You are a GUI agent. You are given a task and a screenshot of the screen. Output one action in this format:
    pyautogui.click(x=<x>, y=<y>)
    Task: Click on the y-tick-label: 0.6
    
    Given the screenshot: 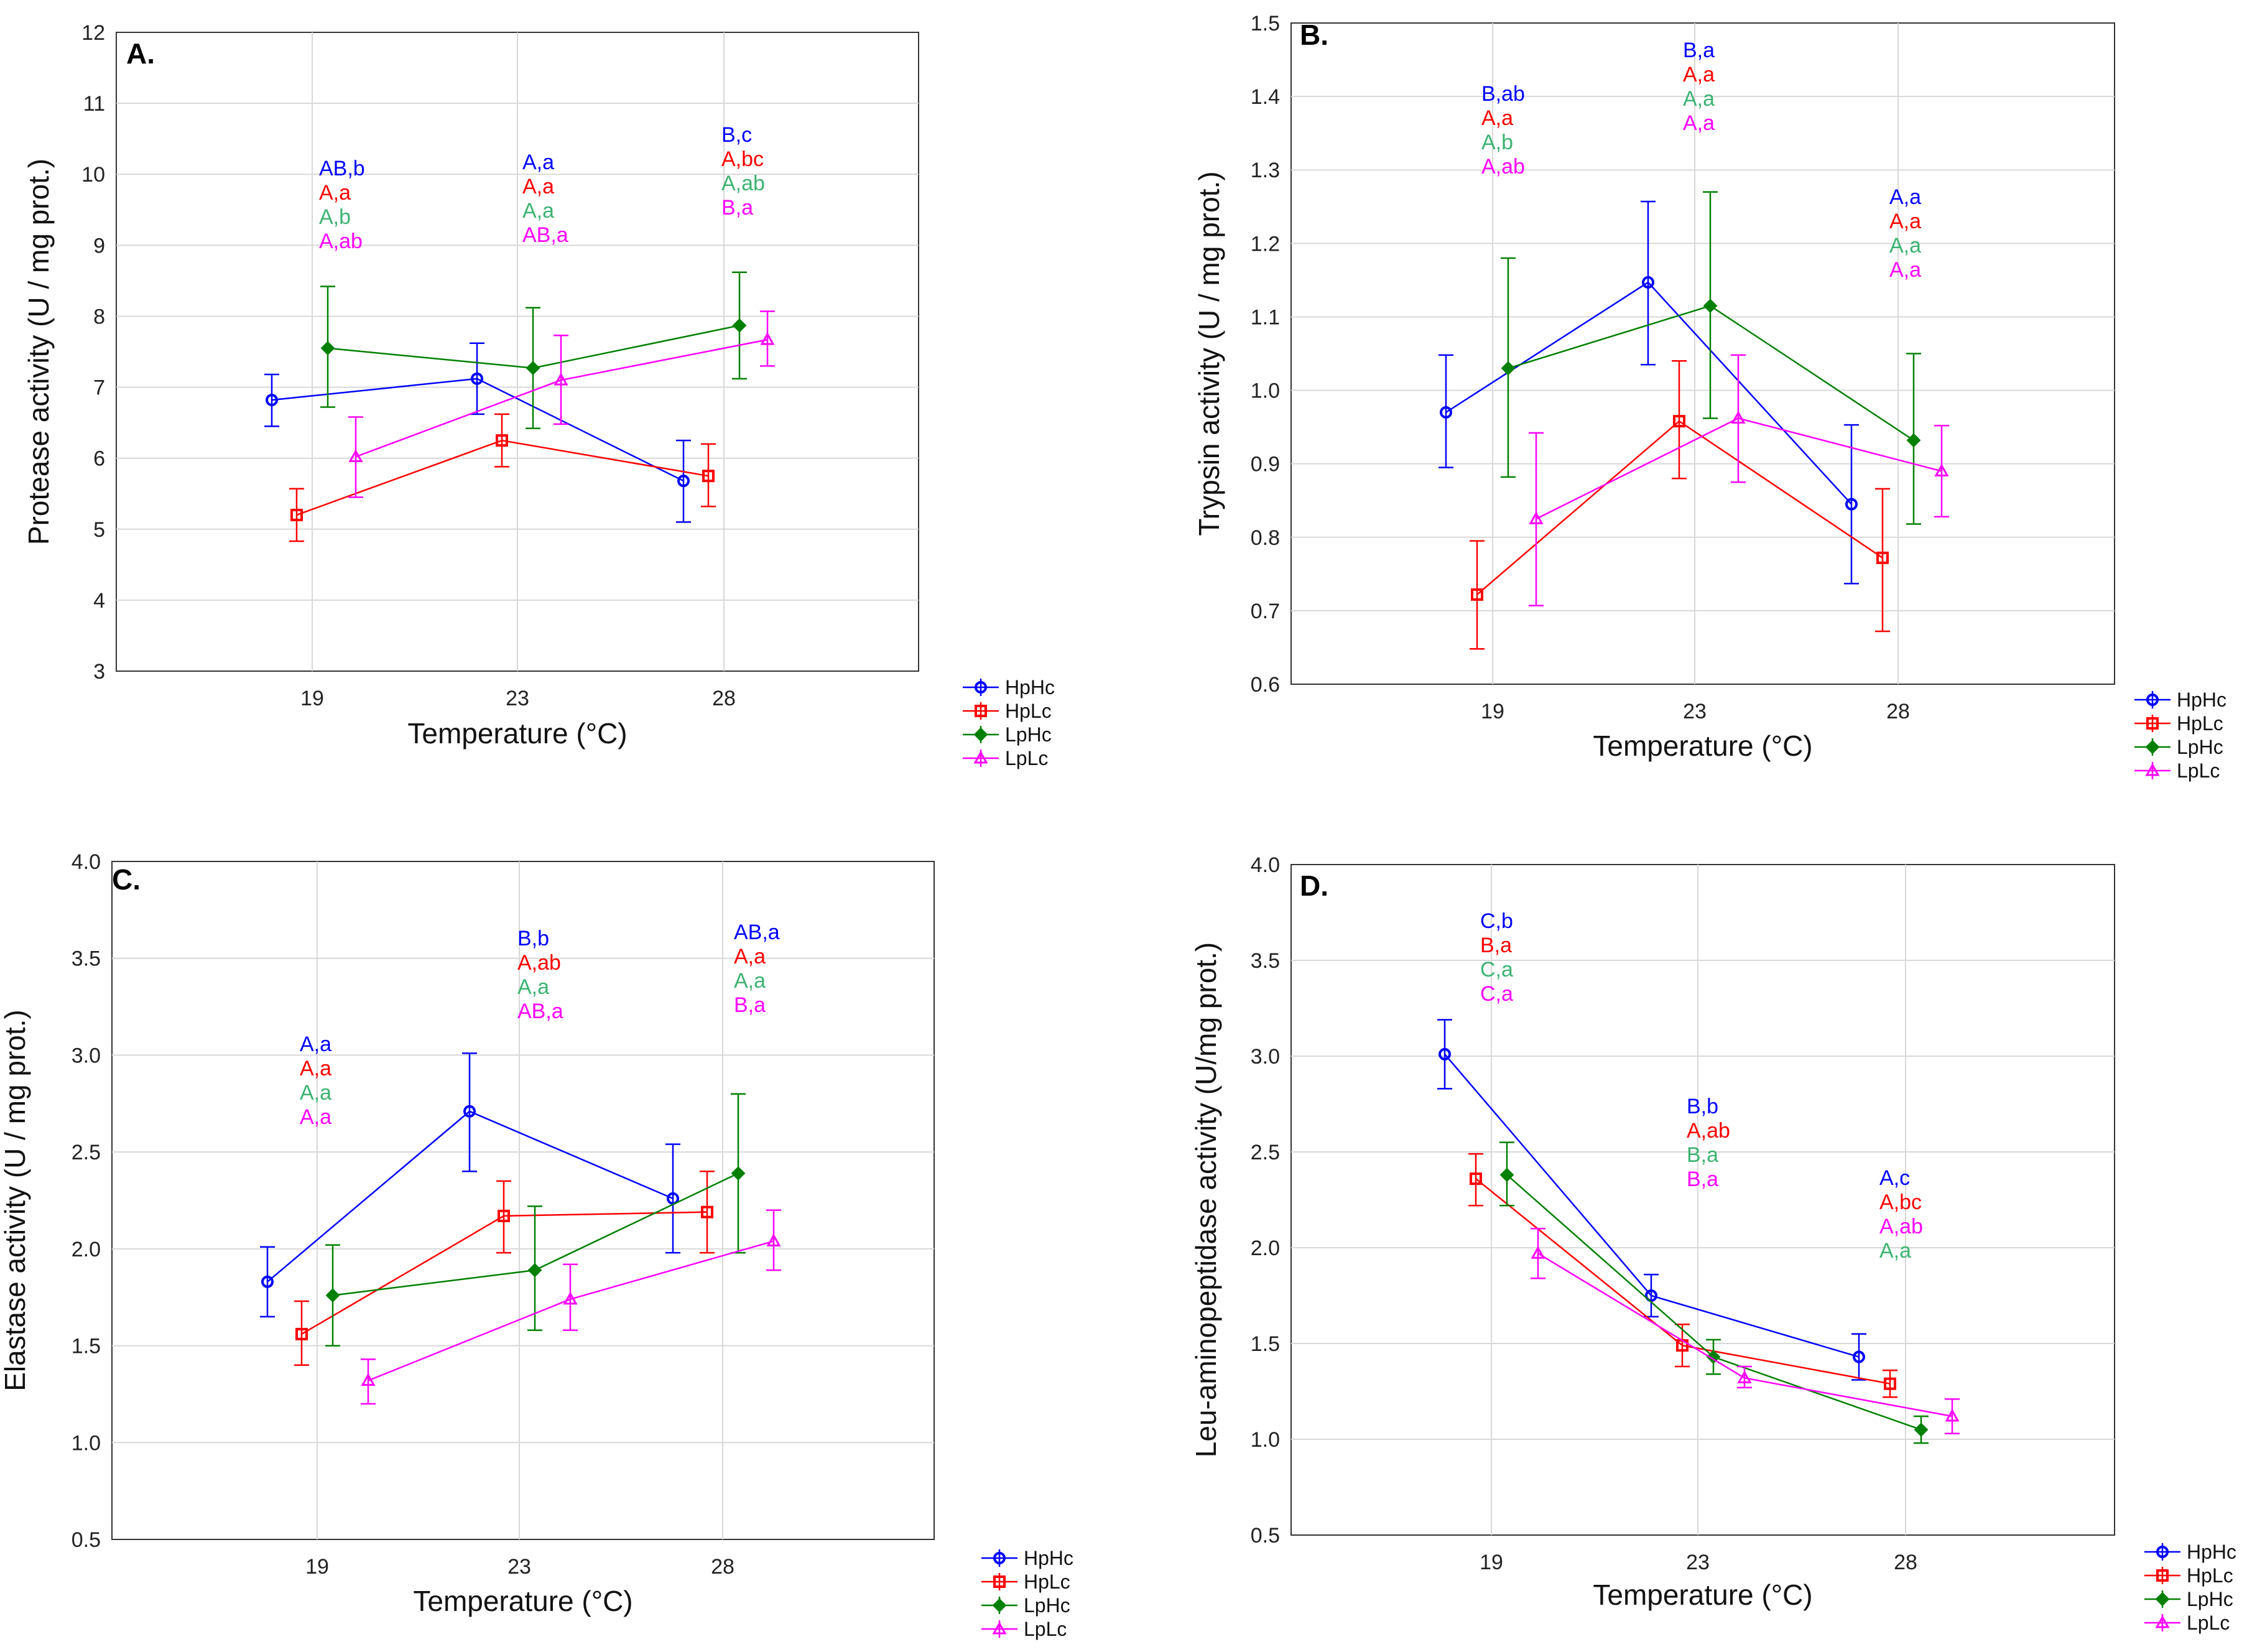 What is the action you would take?
    pyautogui.click(x=1265, y=685)
    